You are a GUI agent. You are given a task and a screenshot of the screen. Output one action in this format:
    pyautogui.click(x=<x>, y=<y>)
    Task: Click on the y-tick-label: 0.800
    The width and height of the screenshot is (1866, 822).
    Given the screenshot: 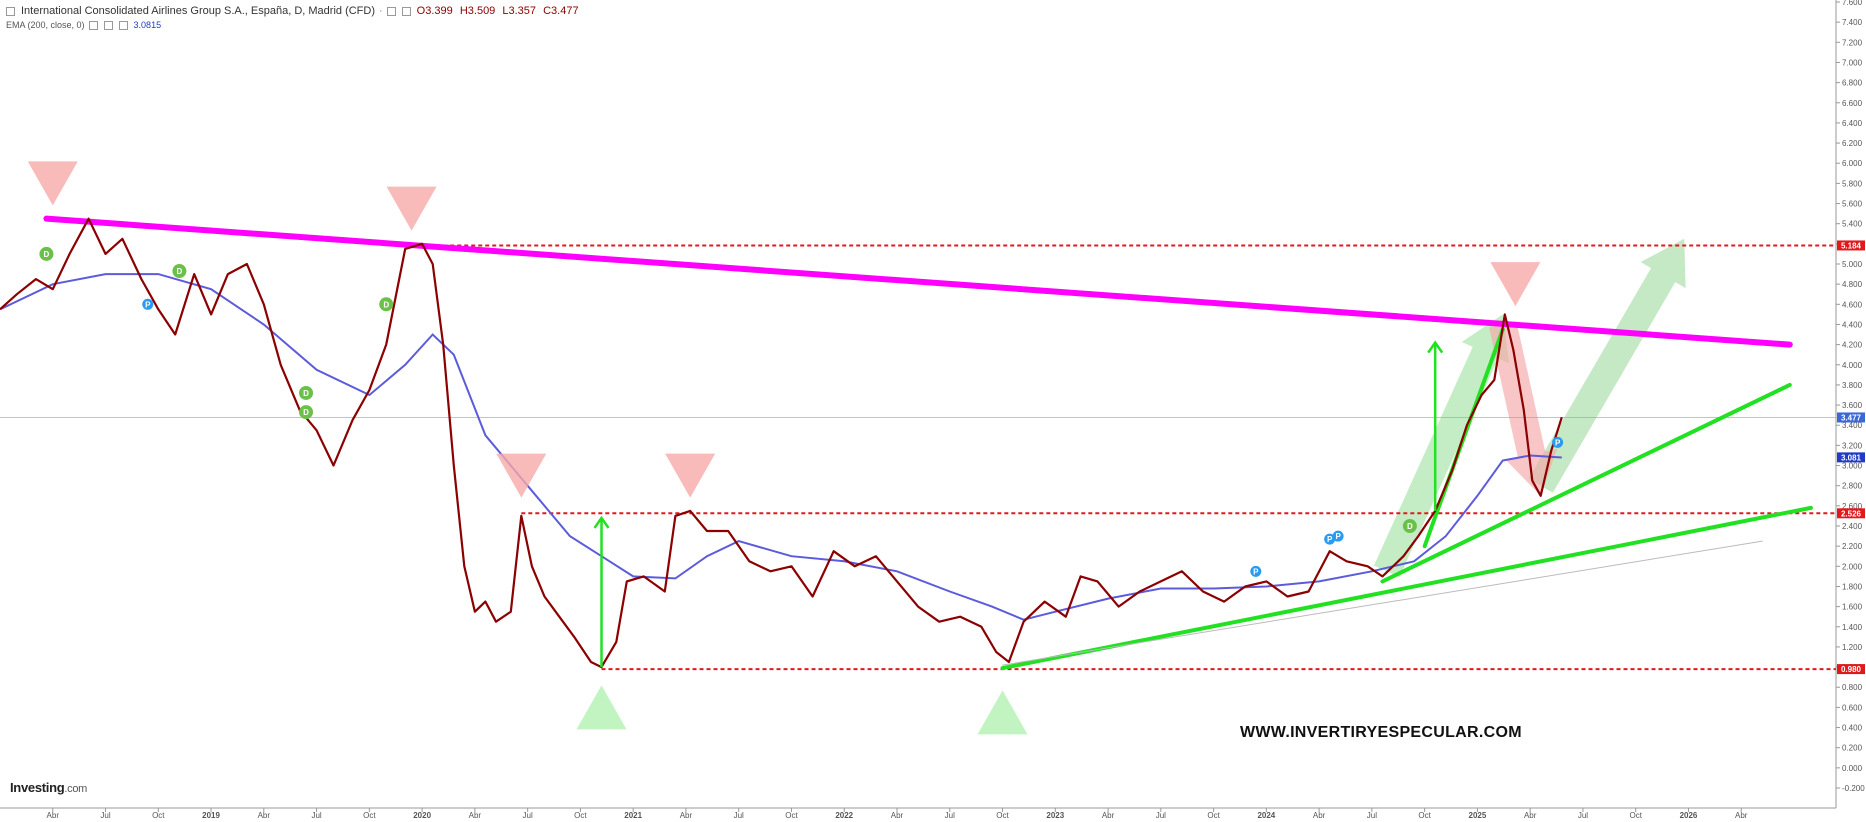 What is the action you would take?
    pyautogui.click(x=1852, y=687)
    